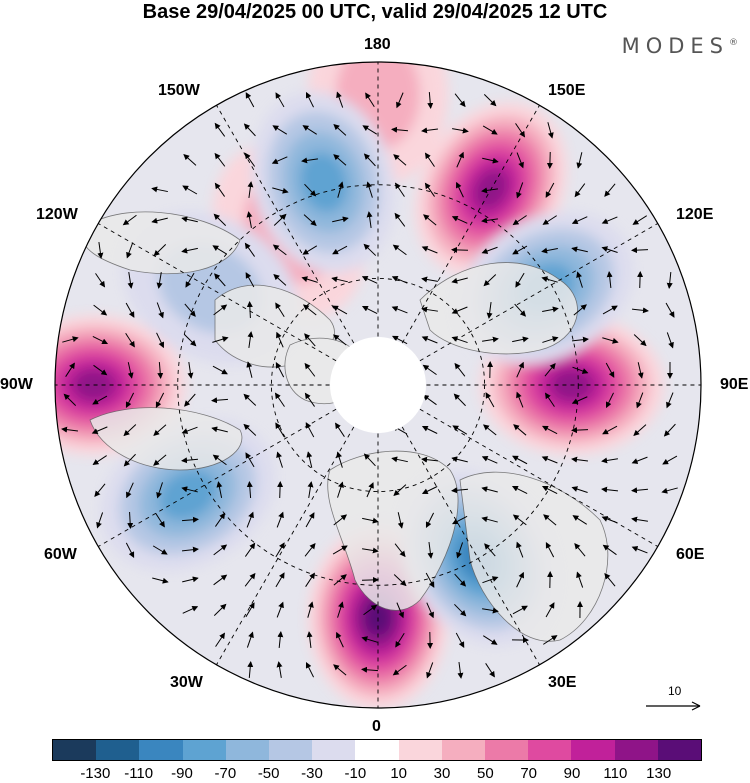 Image resolution: width=750 pixels, height=783 pixels. Describe the element at coordinates (312, 773) in the screenshot. I see `colorbar-tick-label: -30` at that location.